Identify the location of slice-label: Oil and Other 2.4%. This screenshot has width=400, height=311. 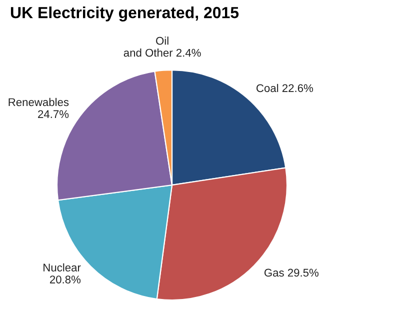
(162, 46).